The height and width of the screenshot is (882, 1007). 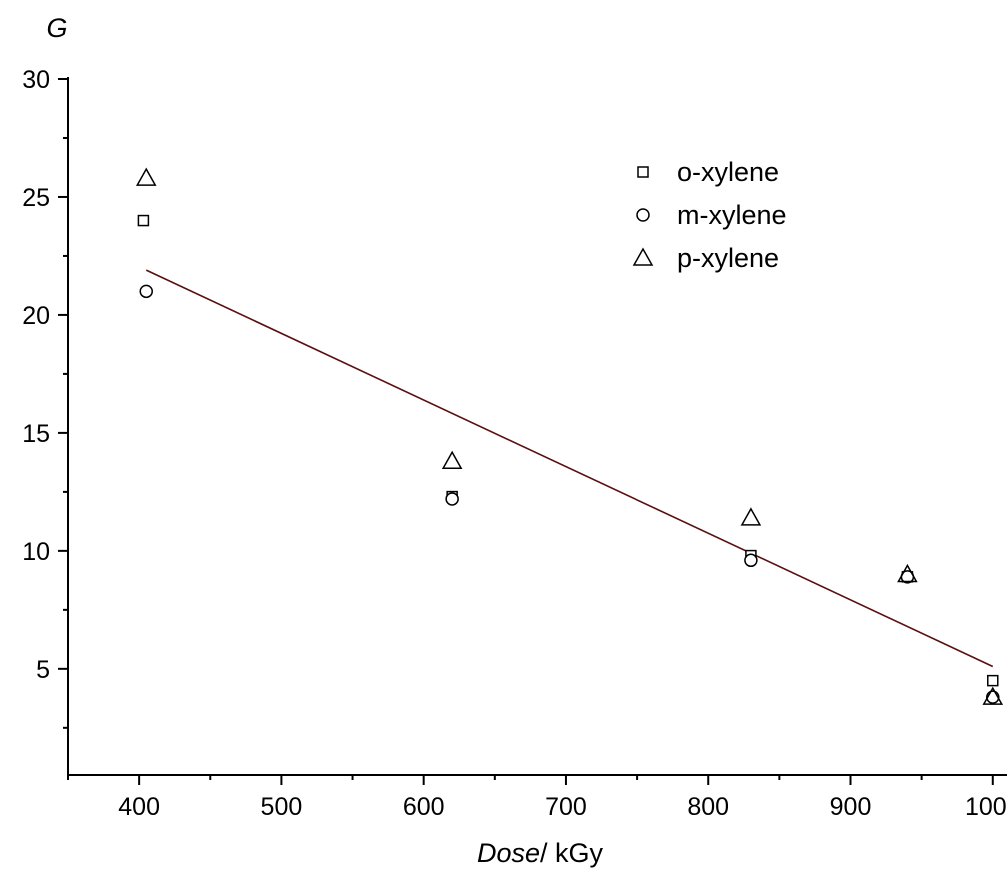 I want to click on y-tick-label: 25, so click(x=36, y=198).